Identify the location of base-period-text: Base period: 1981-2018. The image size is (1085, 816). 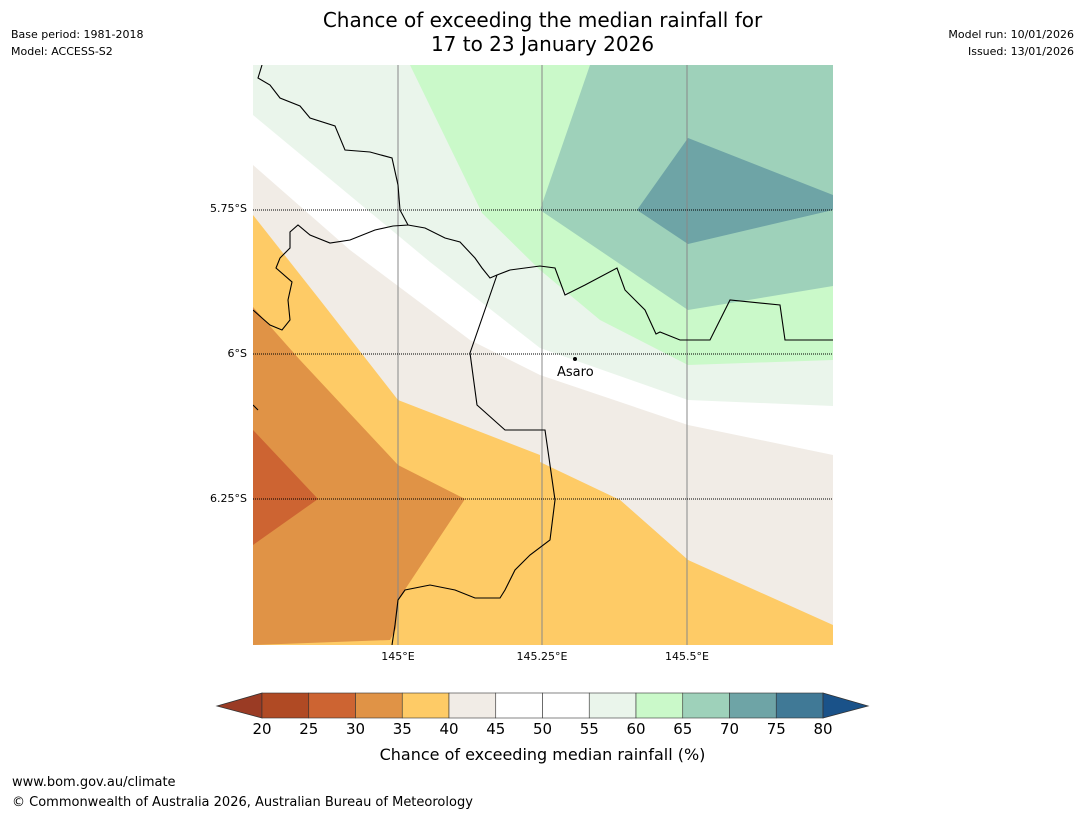
(77, 34).